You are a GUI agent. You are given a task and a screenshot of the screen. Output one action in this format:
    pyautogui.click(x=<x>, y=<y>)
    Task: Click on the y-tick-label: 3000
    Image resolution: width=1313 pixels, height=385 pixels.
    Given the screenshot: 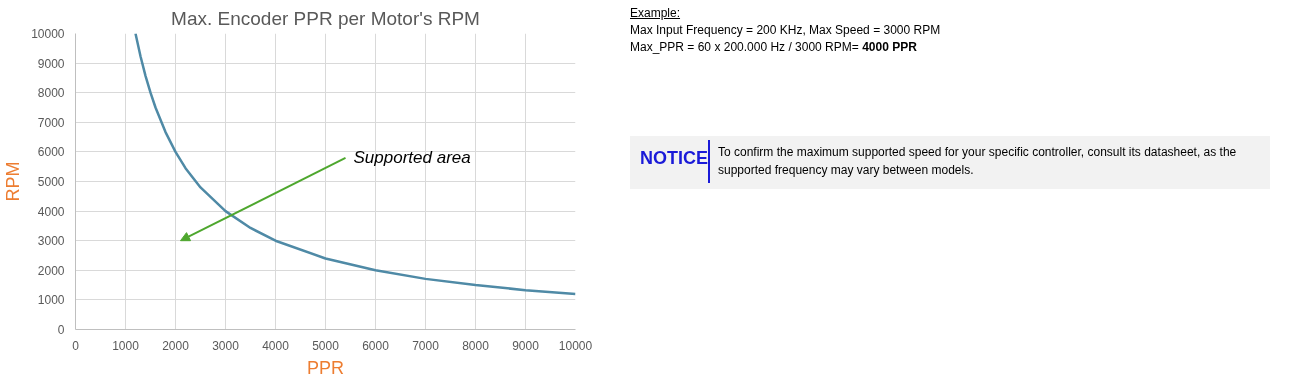 What is the action you would take?
    pyautogui.click(x=51, y=241)
    